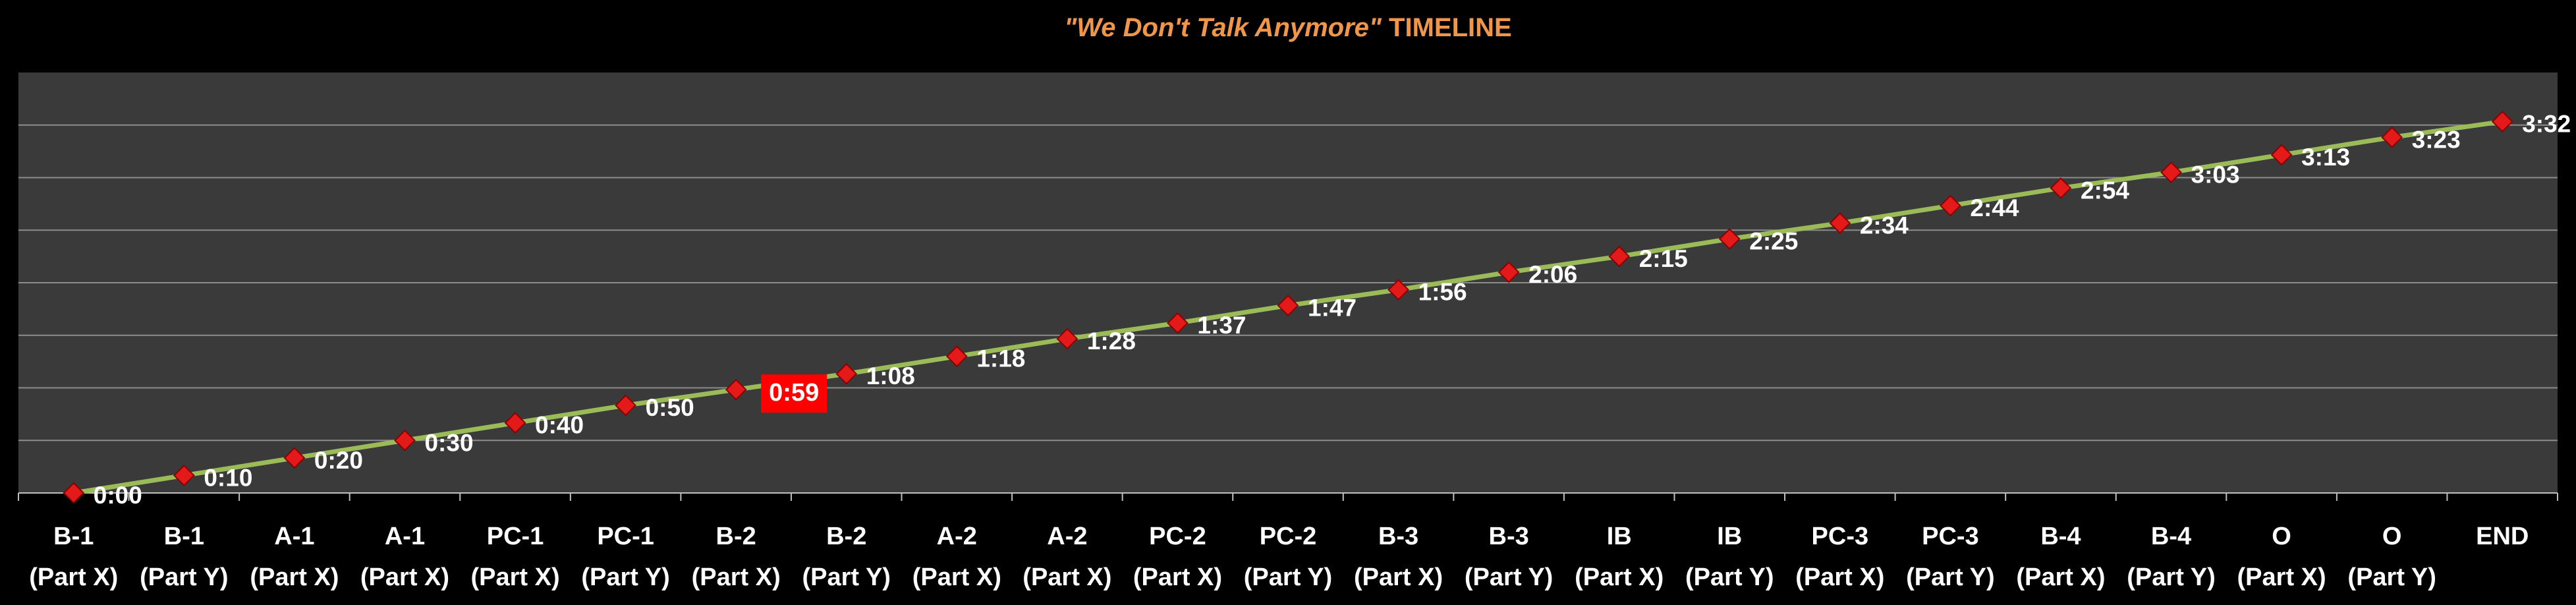 This screenshot has width=2576, height=605. Describe the element at coordinates (2502, 536) in the screenshot. I see `x-tick-label: END` at that location.